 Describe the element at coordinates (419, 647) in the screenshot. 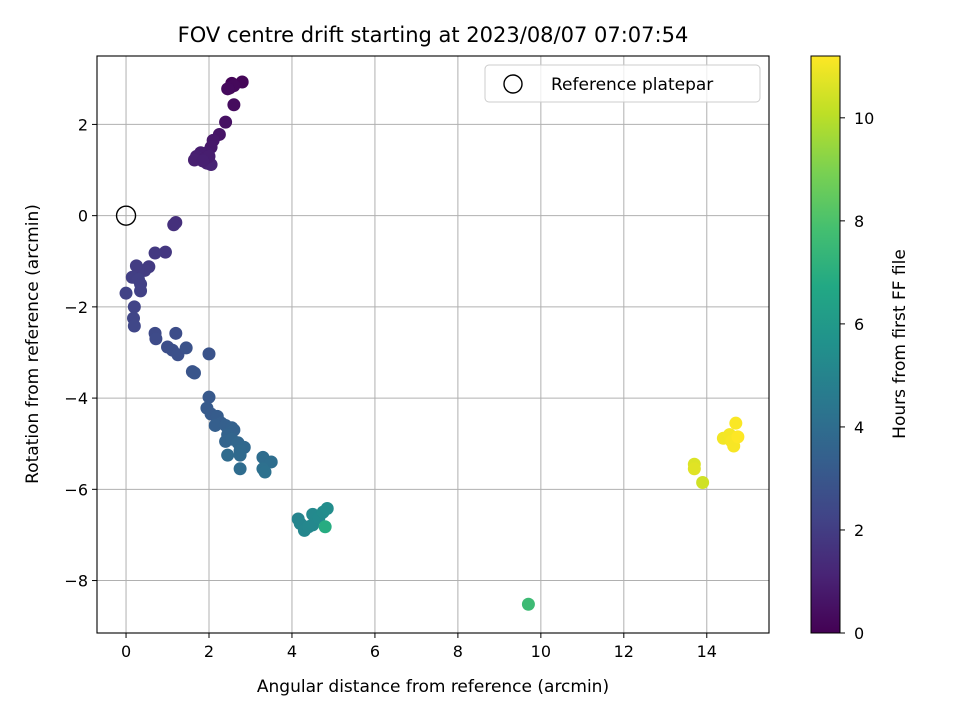

I see `x-axis-ticks: 0 2 4 6 8 10 12 14` at that location.